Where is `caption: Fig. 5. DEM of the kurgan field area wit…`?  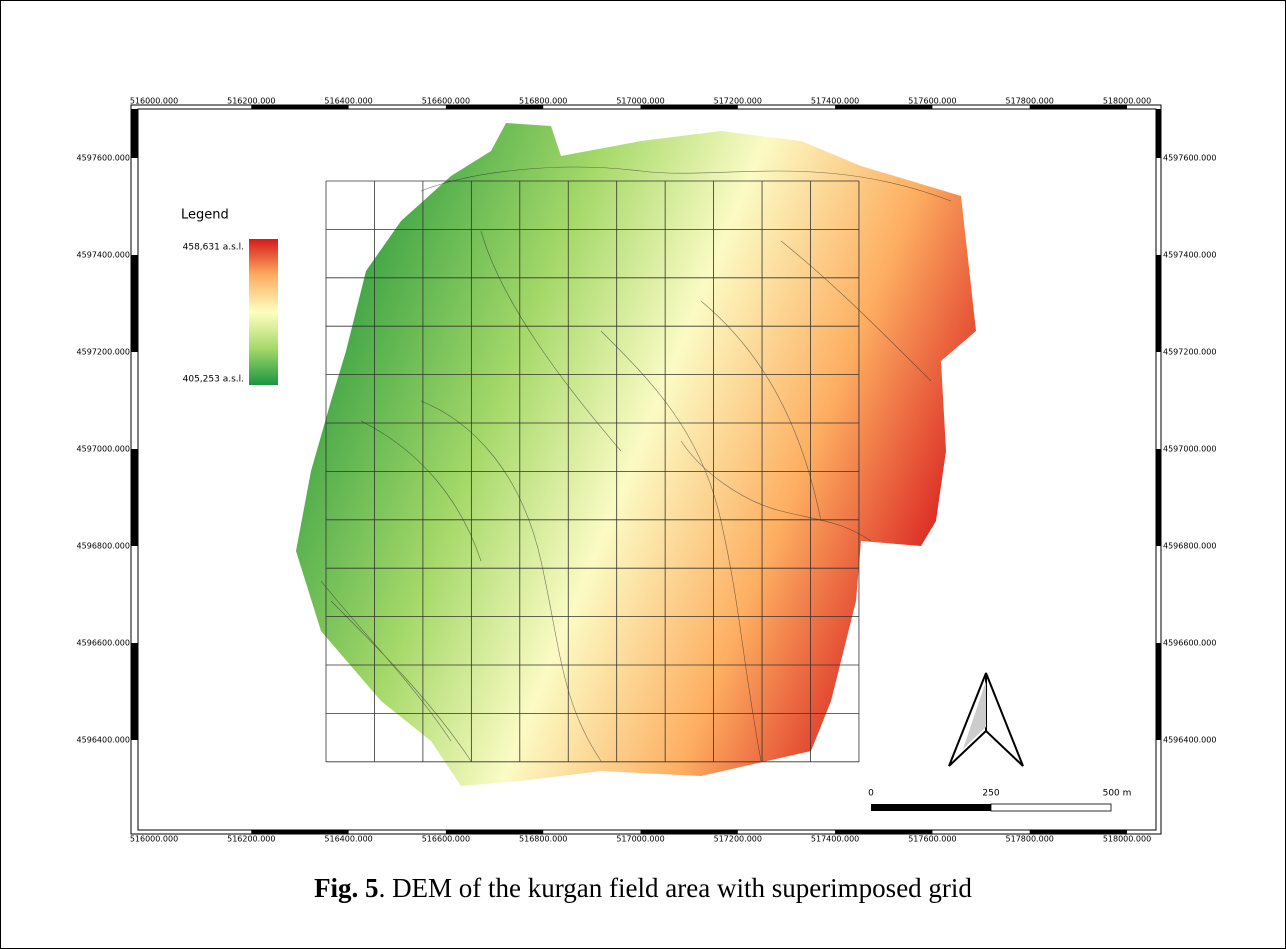
caption: Fig. 5. DEM of the kurgan field area wit… is located at coordinates (643, 888).